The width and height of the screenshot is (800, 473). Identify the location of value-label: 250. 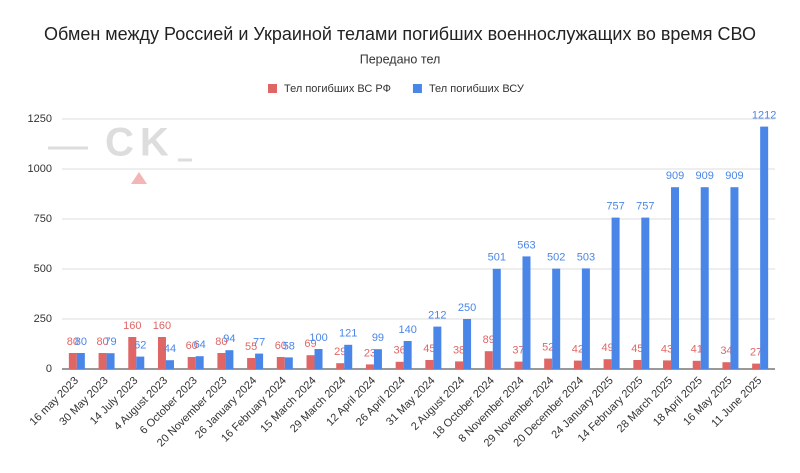
(467, 308).